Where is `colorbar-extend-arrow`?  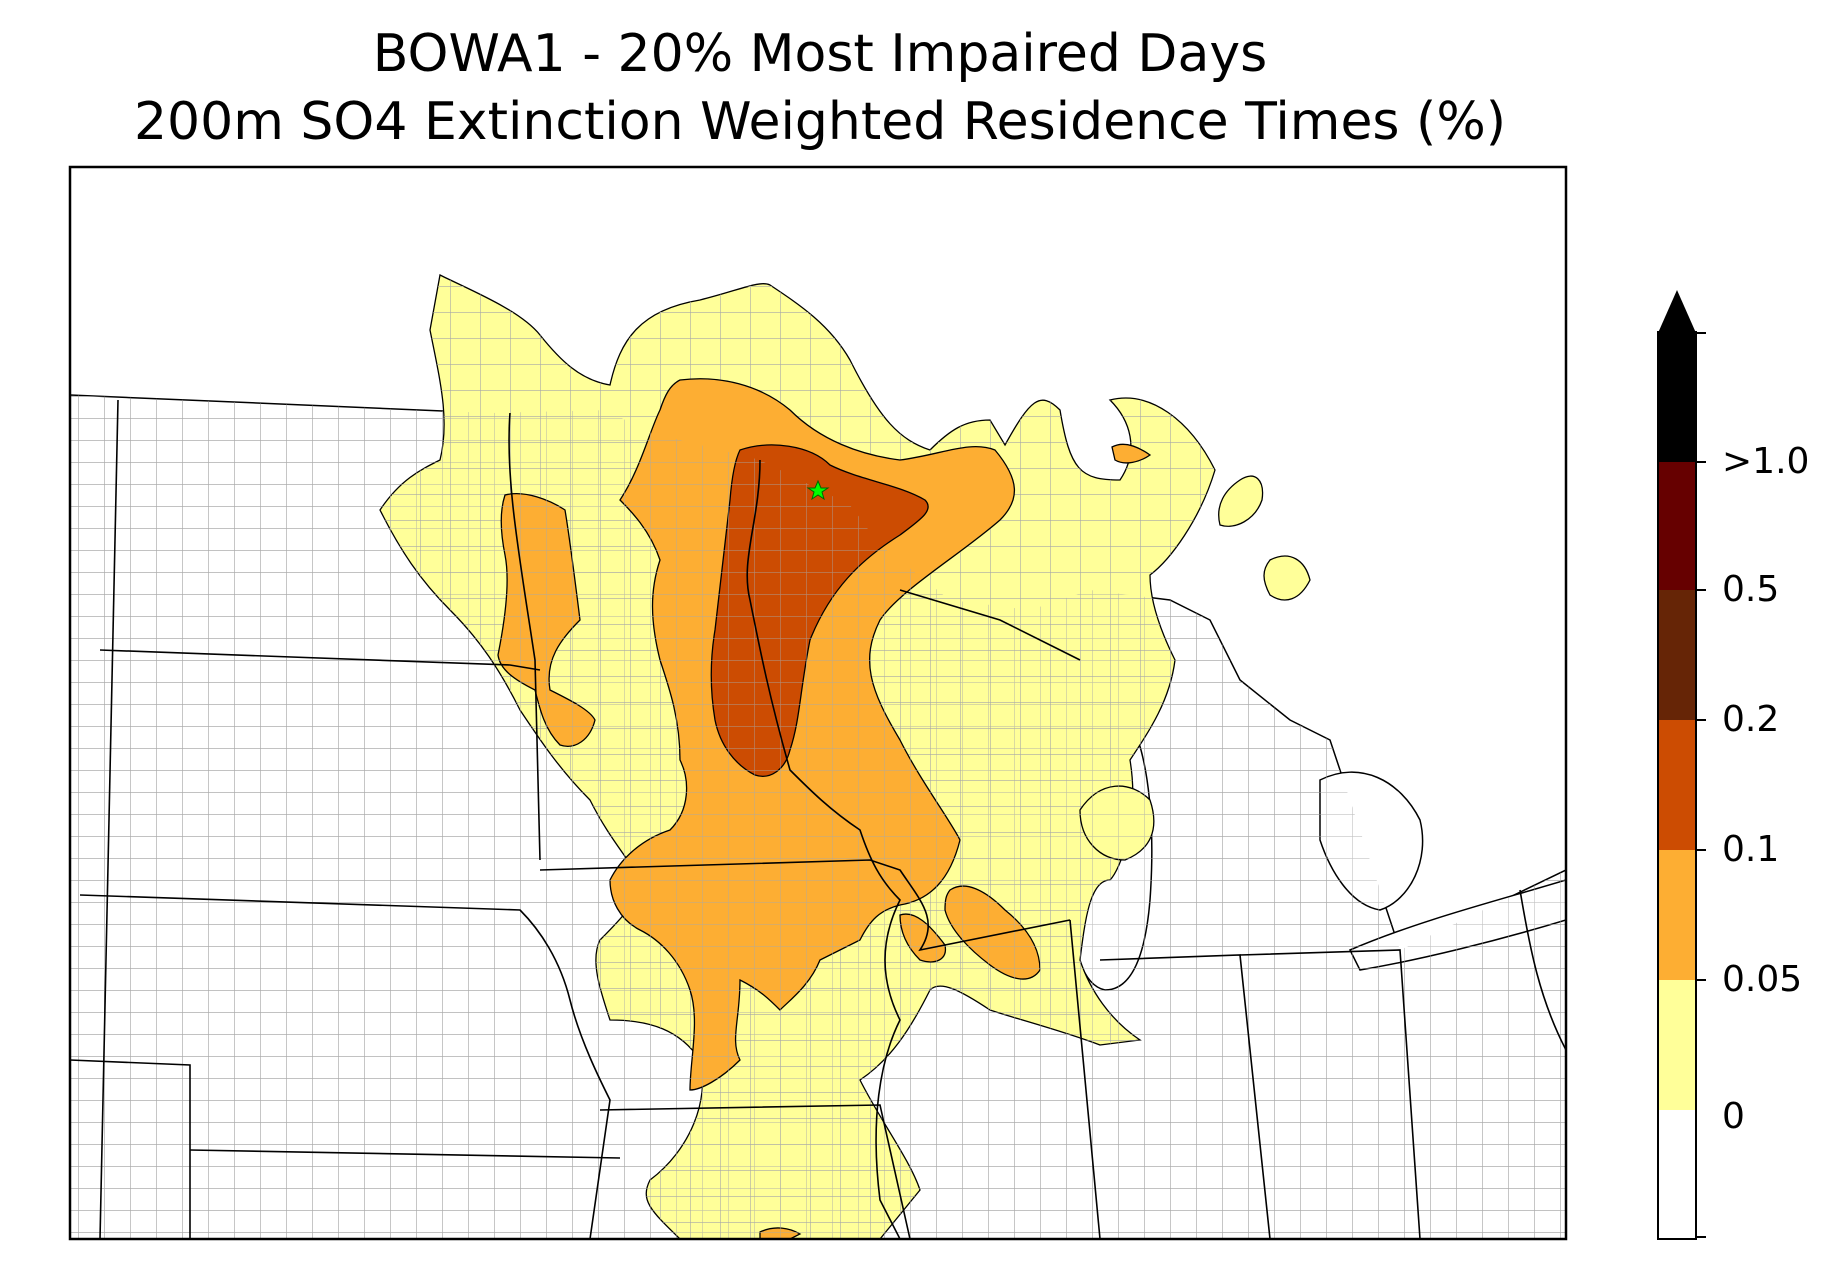
colorbar-extend-arrow is located at coordinates (1677, 311).